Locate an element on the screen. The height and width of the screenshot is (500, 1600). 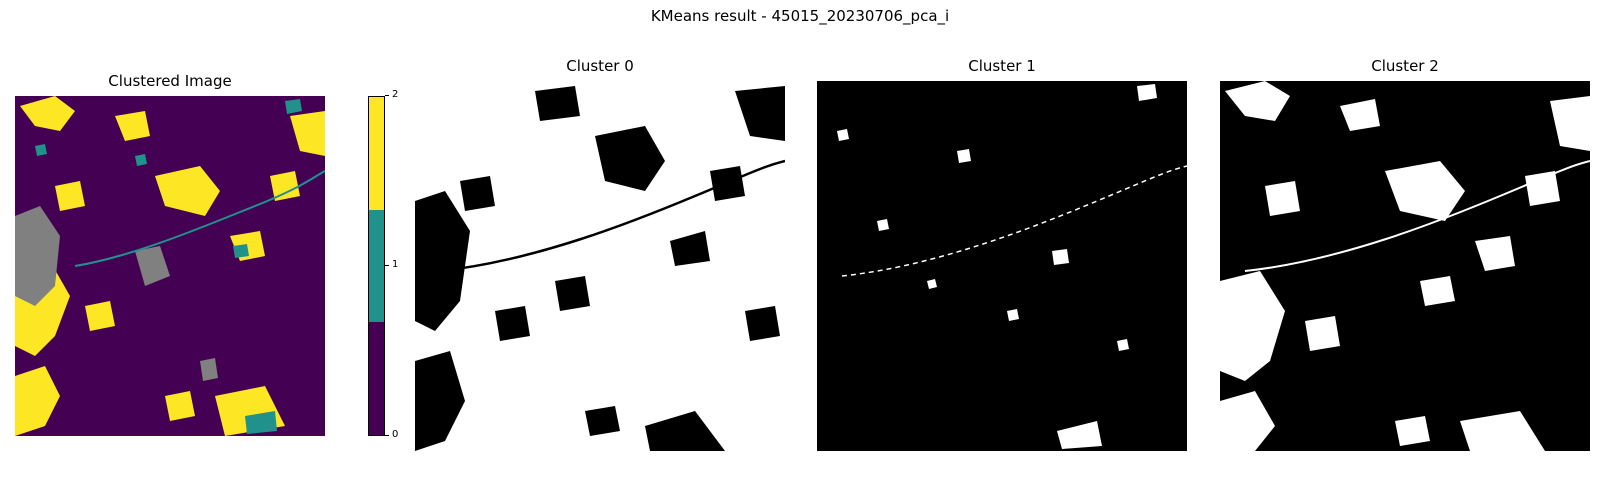
colorbar-label-0: 0 is located at coordinates (395, 434).